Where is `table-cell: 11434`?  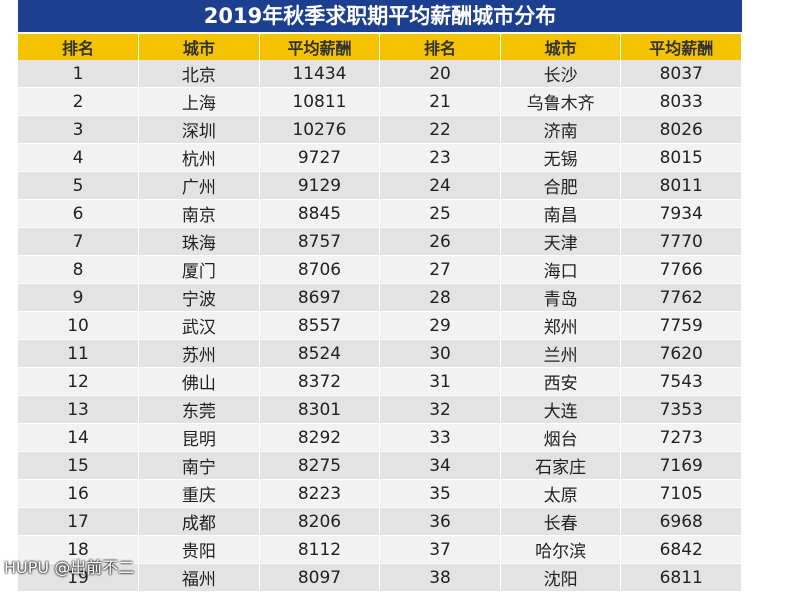 table-cell: 11434 is located at coordinates (320, 74).